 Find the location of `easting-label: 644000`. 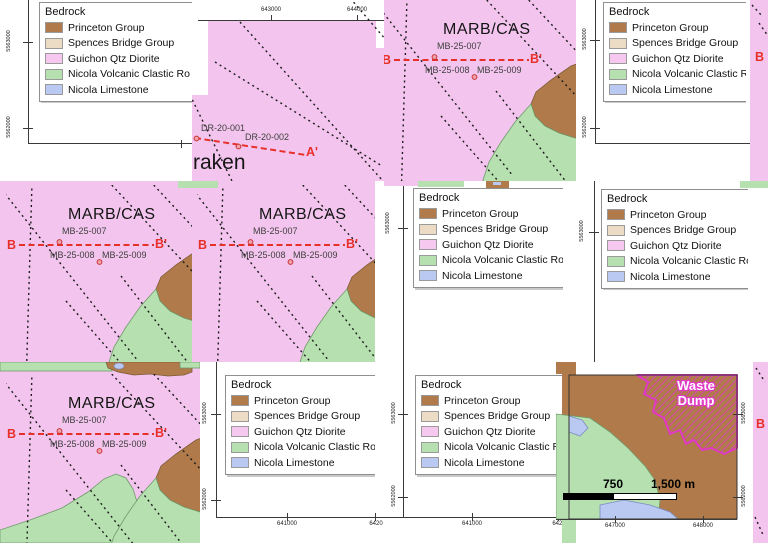

easting-label: 644000 is located at coordinates (357, 10).